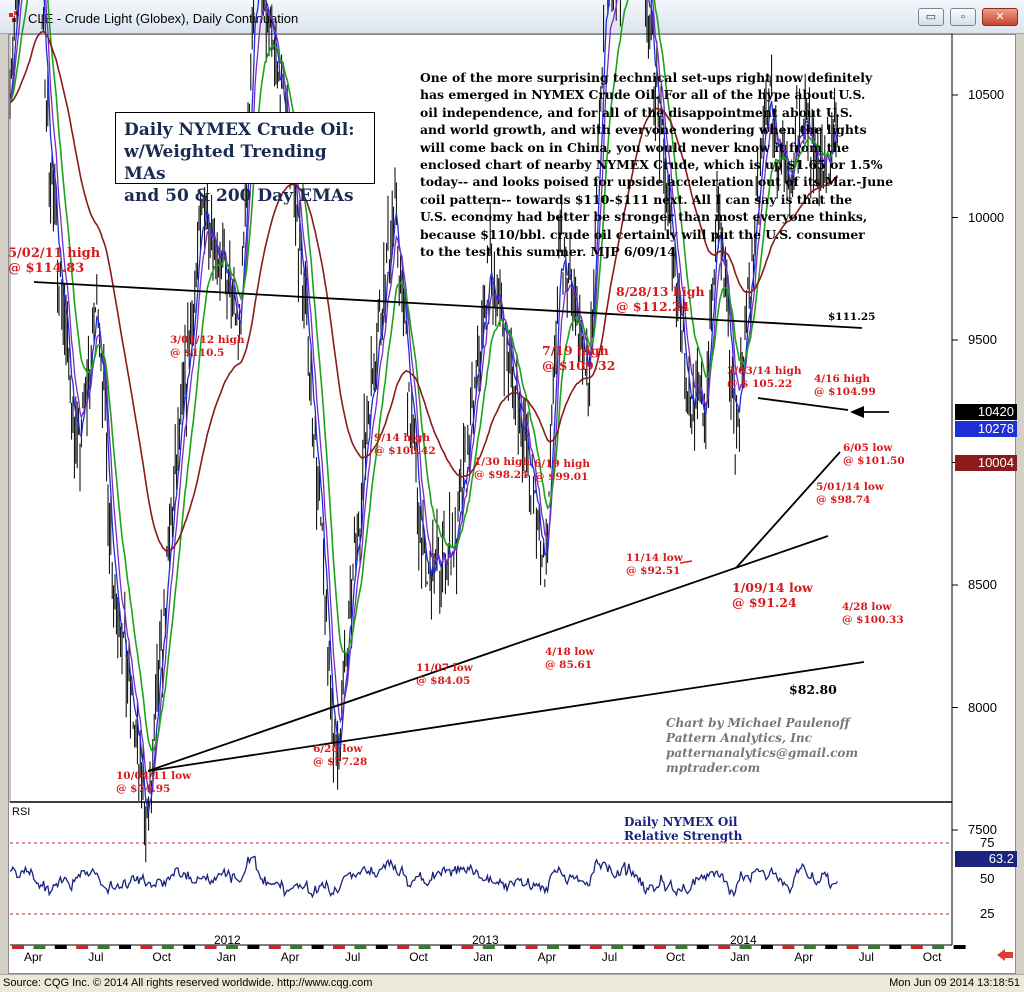 This screenshot has height=992, width=1024. I want to click on close-button: ✕, so click(1000, 17).